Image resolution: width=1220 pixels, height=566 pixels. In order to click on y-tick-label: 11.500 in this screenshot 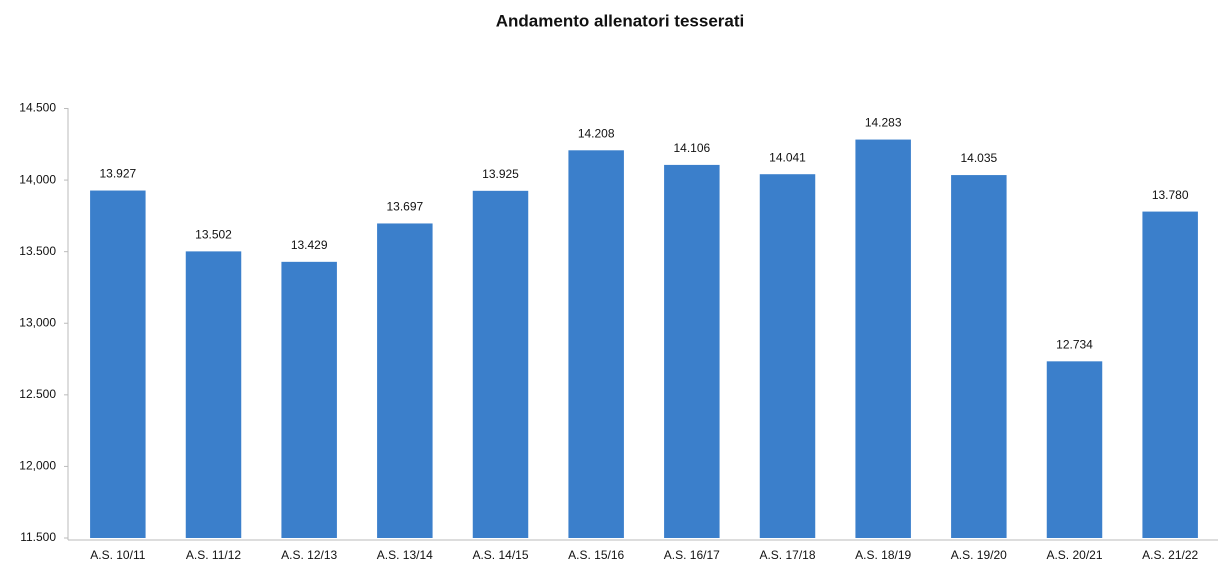, I will do `click(38, 537)`.